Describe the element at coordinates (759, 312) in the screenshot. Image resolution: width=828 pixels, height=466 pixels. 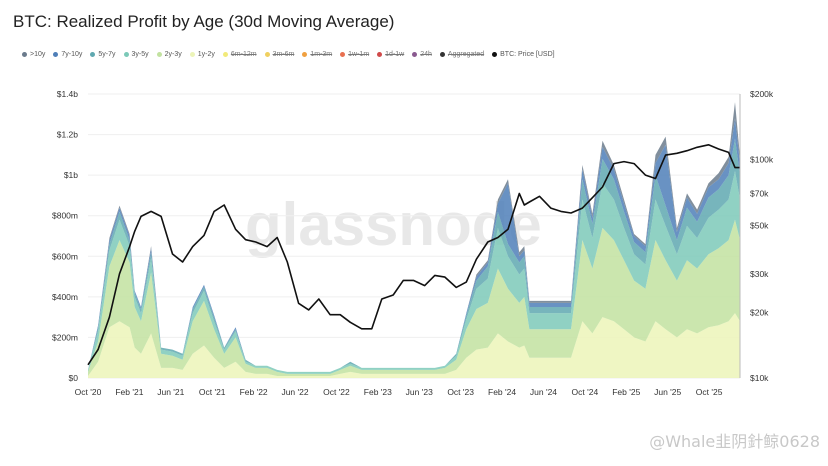
I see `y-right-tick-label: $20k` at that location.